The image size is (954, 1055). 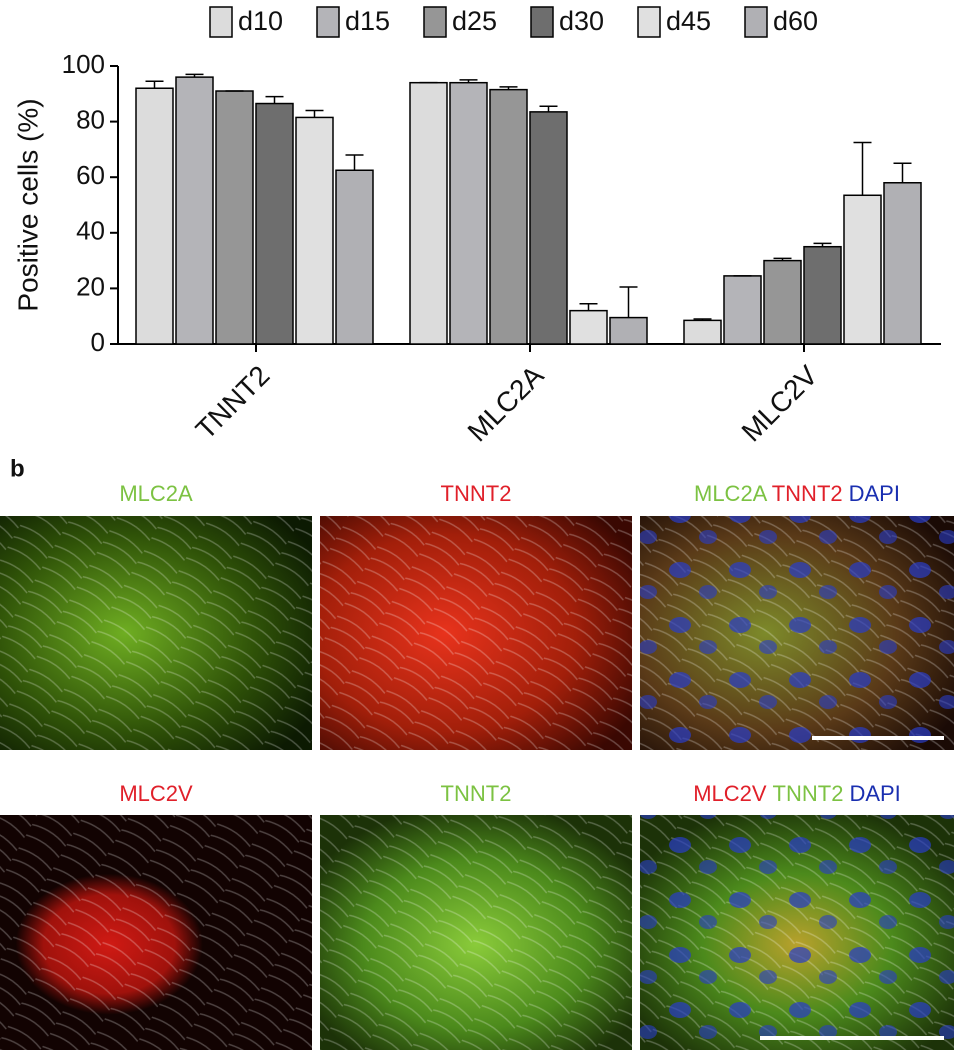 I want to click on legend-label: d45, so click(x=688, y=21).